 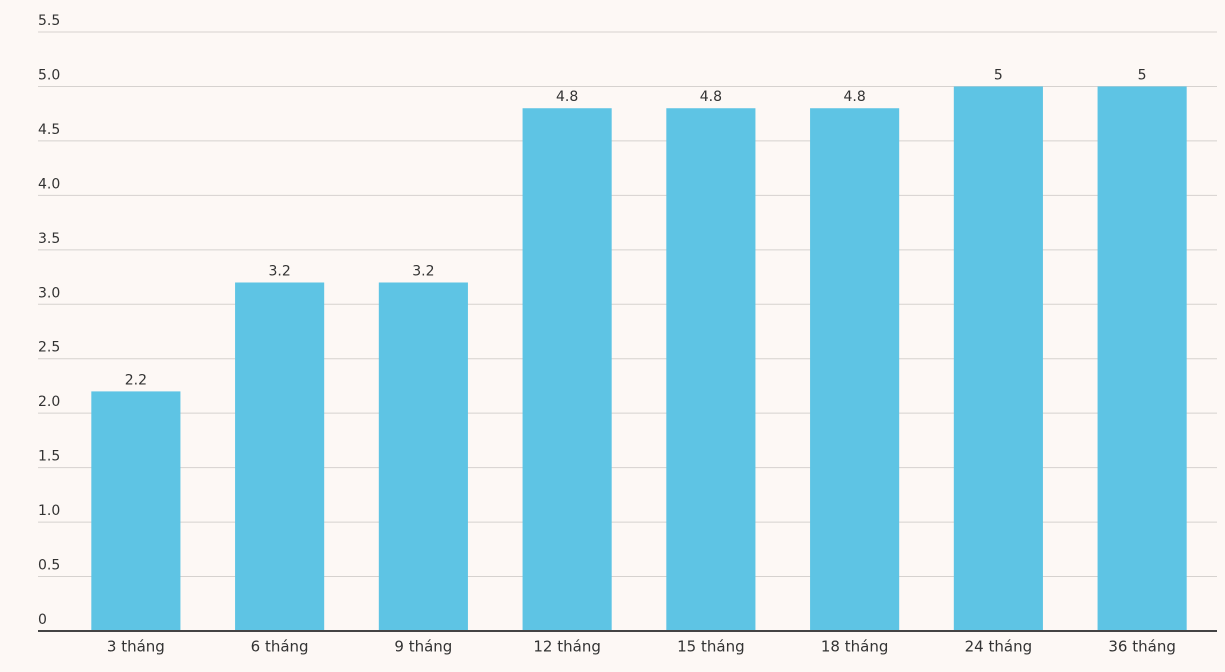 What do you see at coordinates (49, 75) in the screenshot?
I see `y-tick-label: 5.0` at bounding box center [49, 75].